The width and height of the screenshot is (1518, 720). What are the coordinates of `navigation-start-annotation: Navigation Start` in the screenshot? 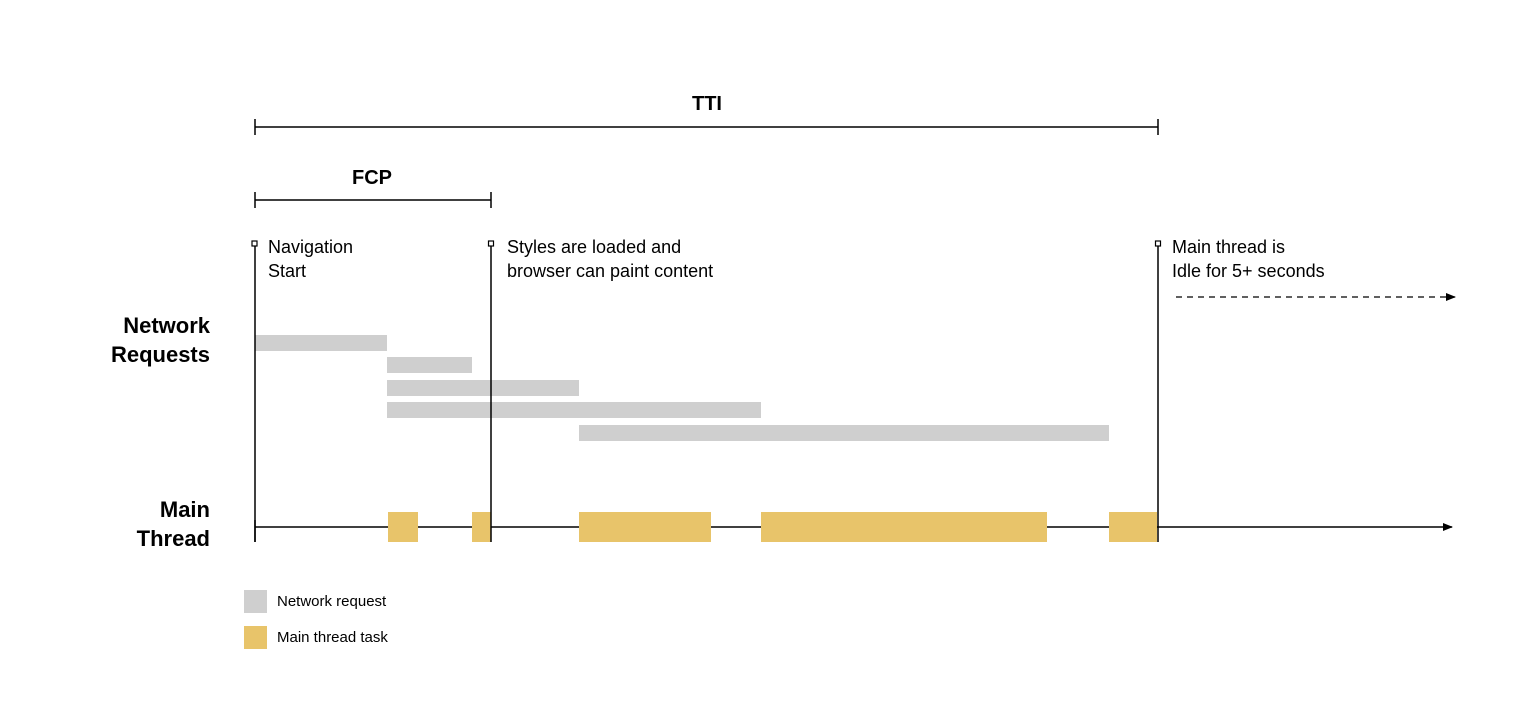 It's located at (310, 259).